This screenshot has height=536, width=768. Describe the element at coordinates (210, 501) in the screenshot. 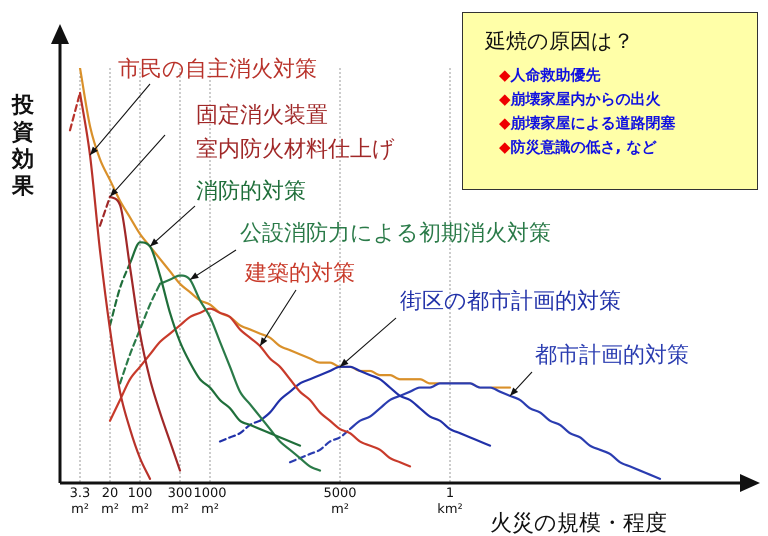

I see `x-tick-label: 1000 m²` at that location.